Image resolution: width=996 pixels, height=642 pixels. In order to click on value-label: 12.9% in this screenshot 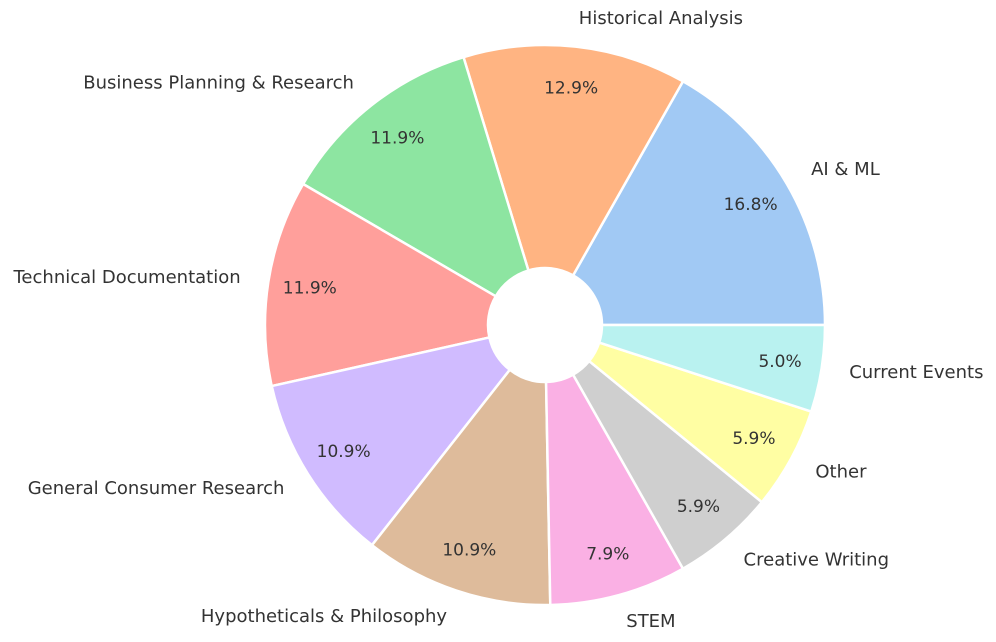, I will do `click(571, 88)`.